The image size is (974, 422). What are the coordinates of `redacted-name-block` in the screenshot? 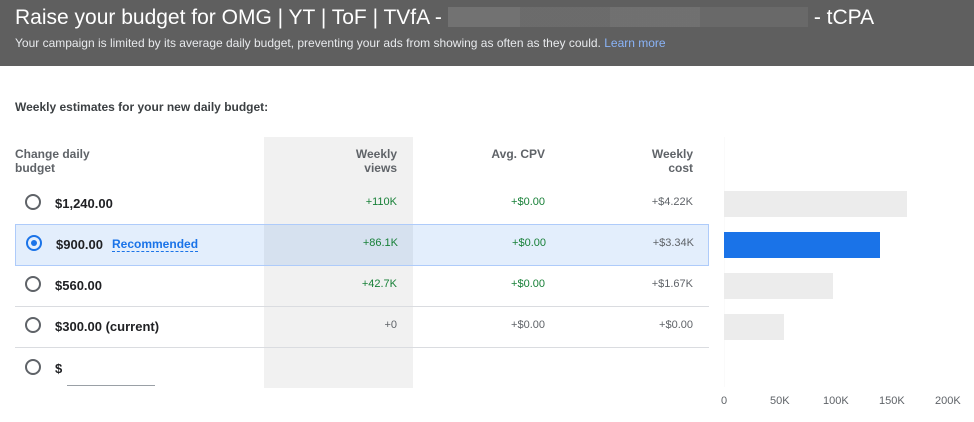 It's located at (627, 17).